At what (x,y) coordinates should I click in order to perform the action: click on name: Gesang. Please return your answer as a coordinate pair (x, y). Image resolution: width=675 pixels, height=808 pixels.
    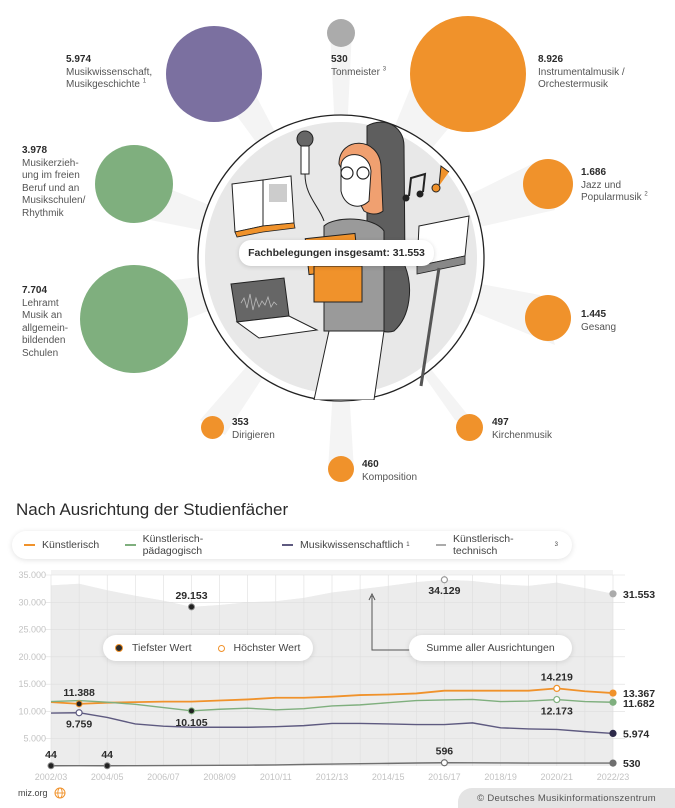
    Looking at the image, I should click on (599, 327).